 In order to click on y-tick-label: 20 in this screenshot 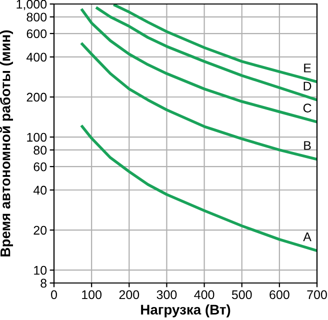, I will do `click(40, 230)`.